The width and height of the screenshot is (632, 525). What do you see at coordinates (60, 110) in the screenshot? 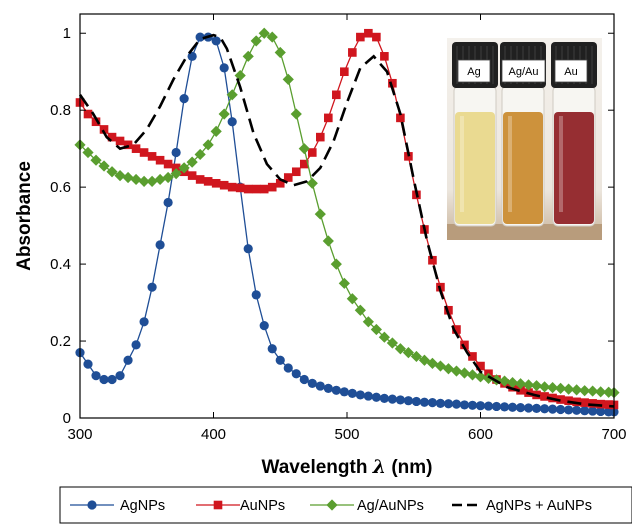
I see `y-tick-label: 0.8` at bounding box center [60, 110].